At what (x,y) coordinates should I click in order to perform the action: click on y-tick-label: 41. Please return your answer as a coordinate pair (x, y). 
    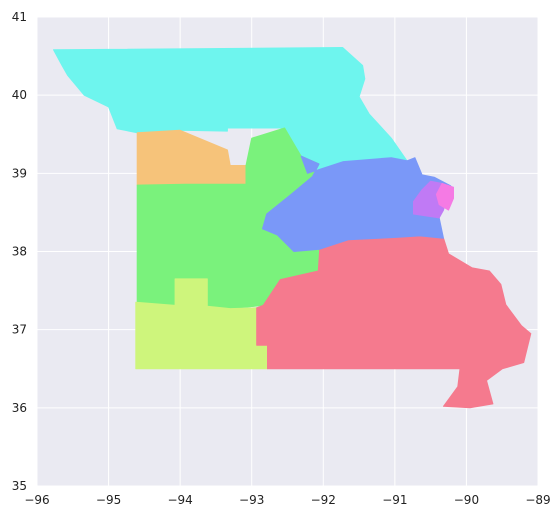
    Looking at the image, I should click on (19, 17).